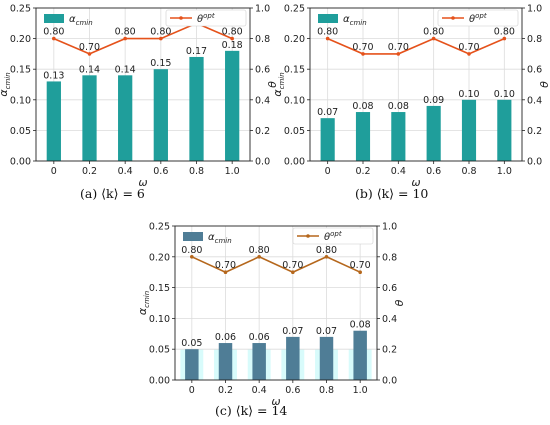  I want to click on bar-value-label: 0.13, so click(53, 75).